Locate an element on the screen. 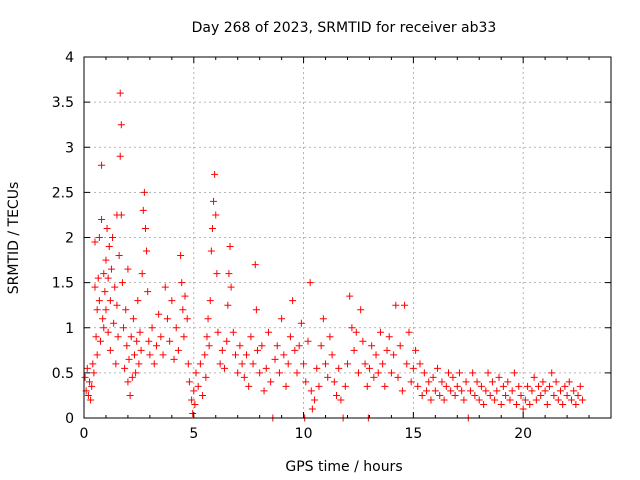 The image size is (640, 480). x-tick-labels: 0 5 10 15 20 is located at coordinates (306, 434).